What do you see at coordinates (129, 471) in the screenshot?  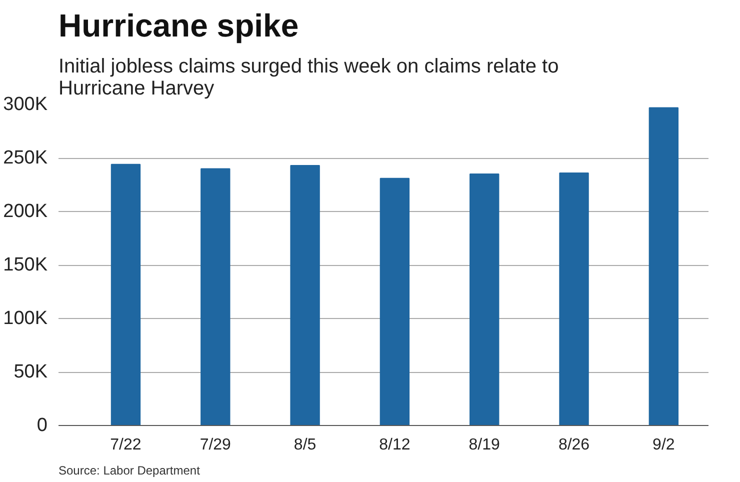 I see `source-note: Source: Labor Department` at bounding box center [129, 471].